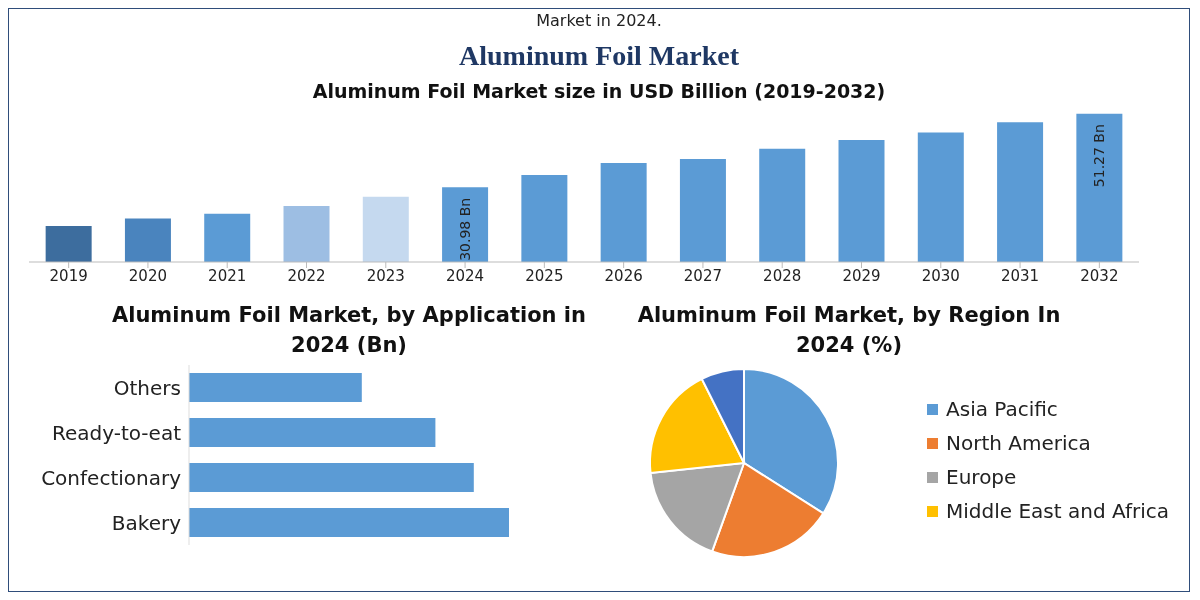 This screenshot has height=600, width=1200. I want to click on chart-subtitle: Aluminum Foil Market size in USD Billion (2019-2032), so click(599, 91).